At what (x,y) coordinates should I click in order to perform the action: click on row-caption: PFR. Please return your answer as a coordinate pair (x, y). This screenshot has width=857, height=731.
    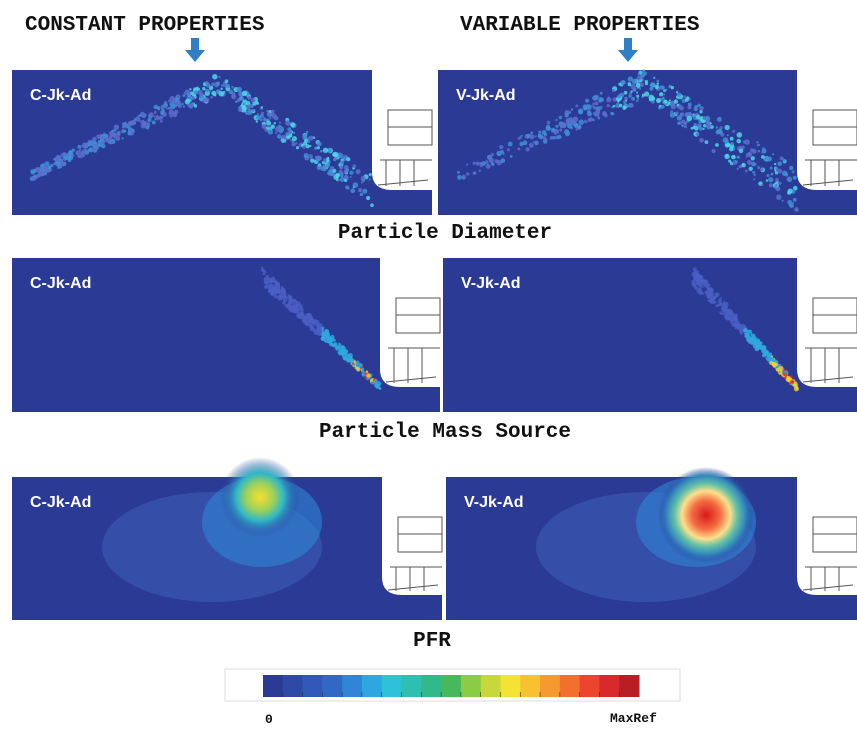
    Looking at the image, I should click on (432, 641).